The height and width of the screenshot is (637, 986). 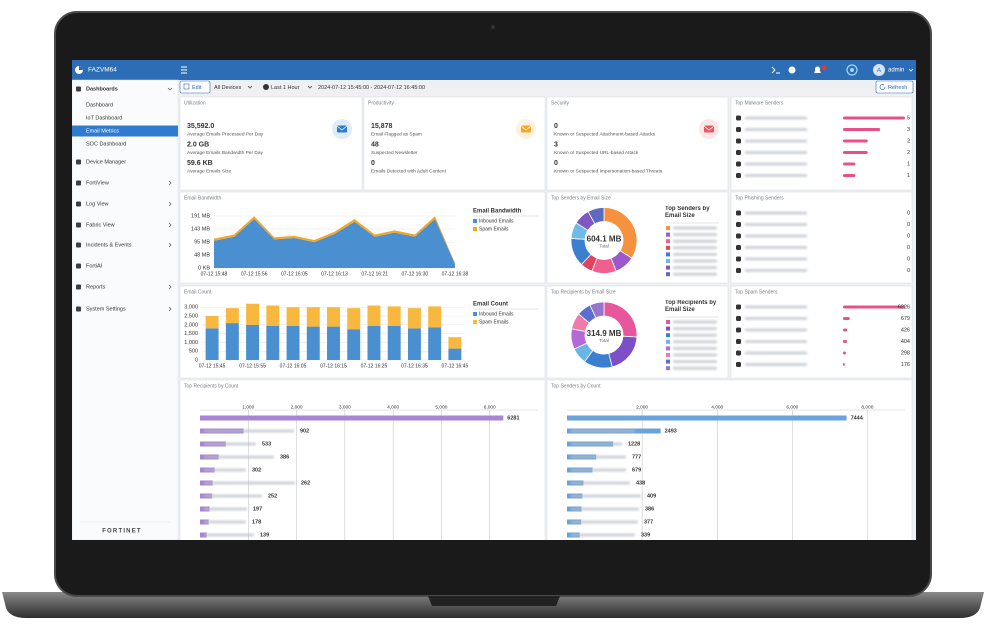 I want to click on device-caret, so click(x=250, y=87).